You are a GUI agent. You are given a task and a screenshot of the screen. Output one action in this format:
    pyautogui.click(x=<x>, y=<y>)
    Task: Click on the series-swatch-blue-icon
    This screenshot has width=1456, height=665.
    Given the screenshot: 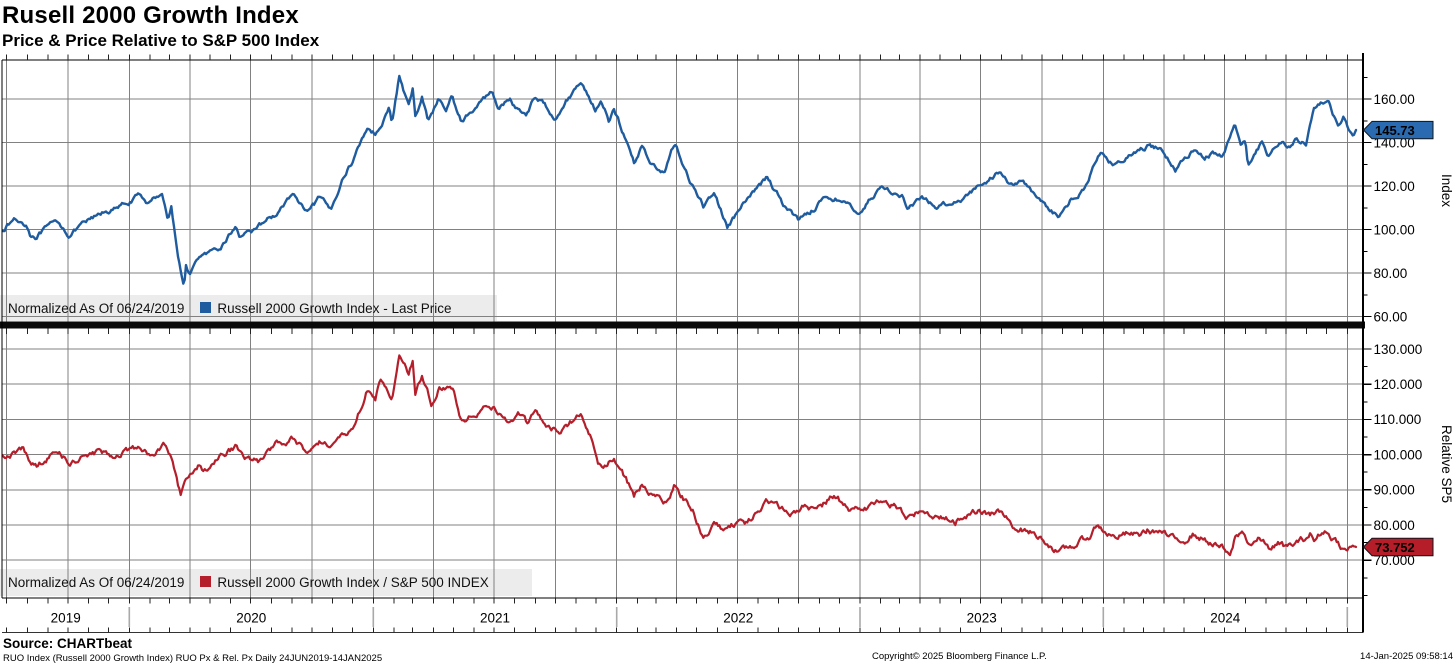 What is the action you would take?
    pyautogui.click(x=206, y=307)
    